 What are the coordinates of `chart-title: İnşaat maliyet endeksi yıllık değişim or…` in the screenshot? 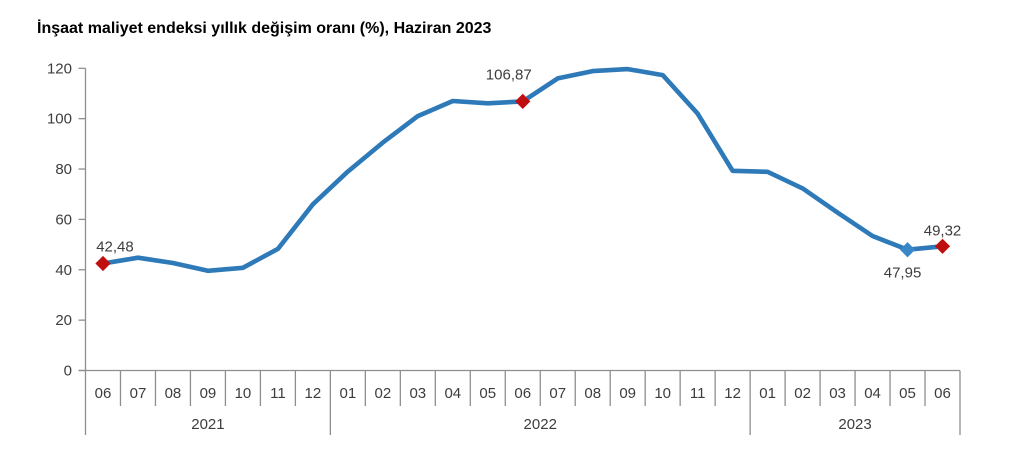 It's located at (264, 28).